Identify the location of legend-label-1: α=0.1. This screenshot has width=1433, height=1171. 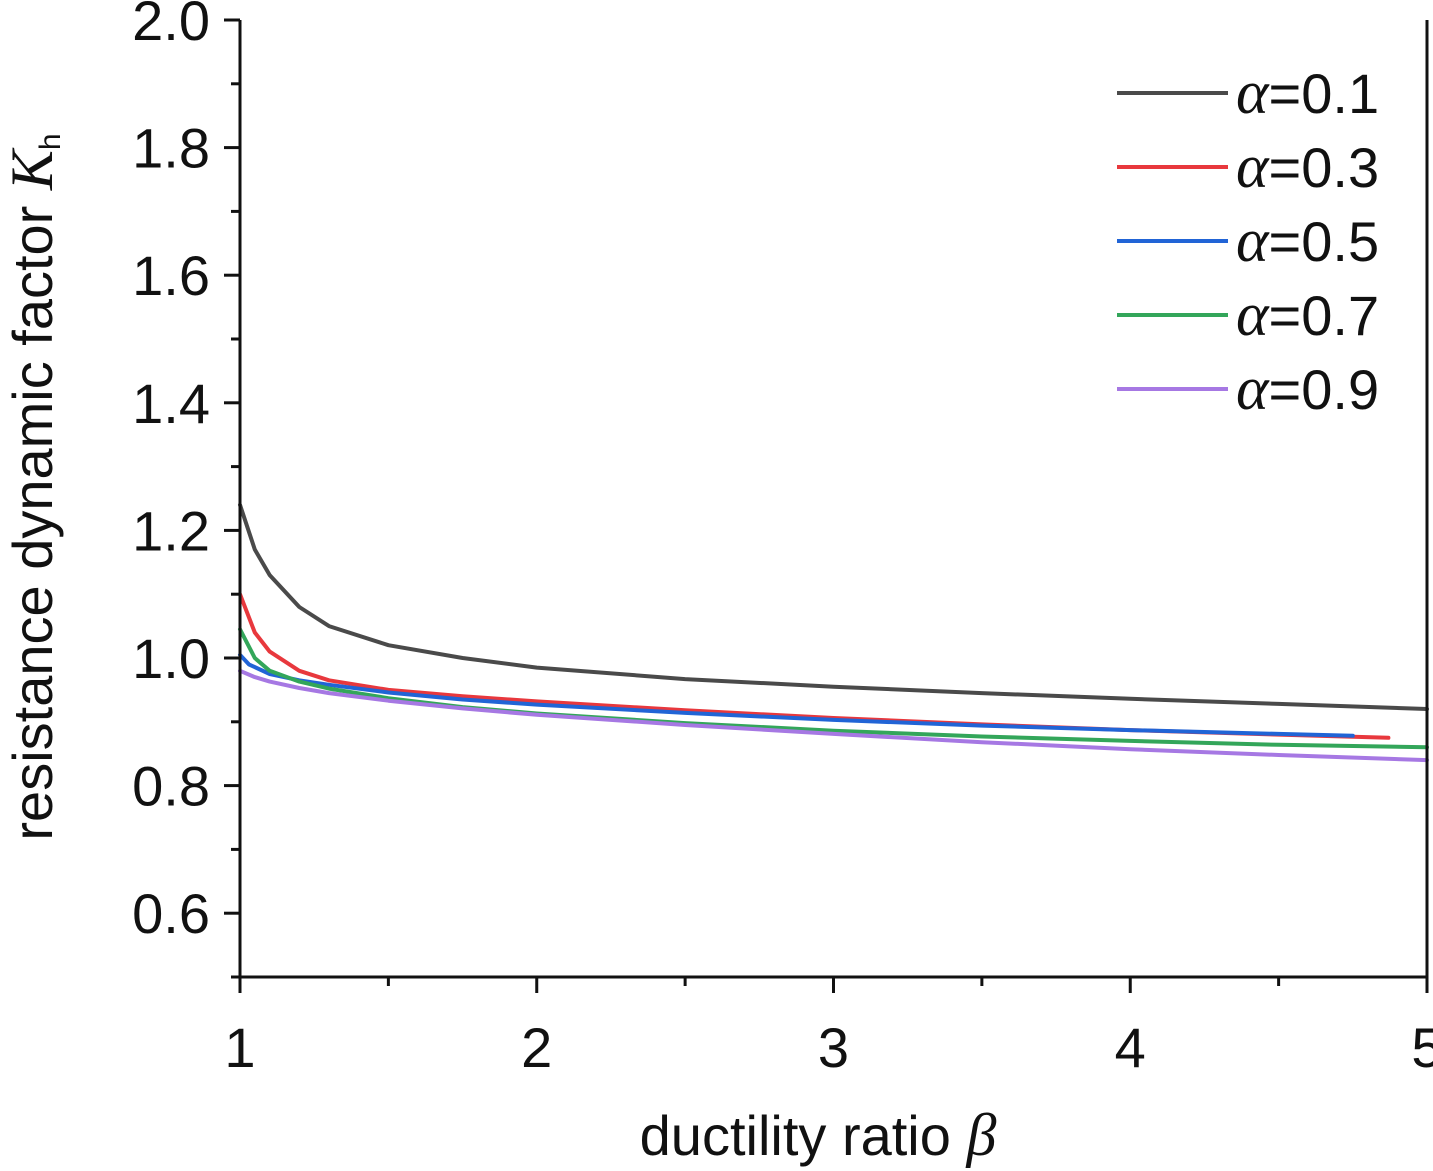
(1307, 93).